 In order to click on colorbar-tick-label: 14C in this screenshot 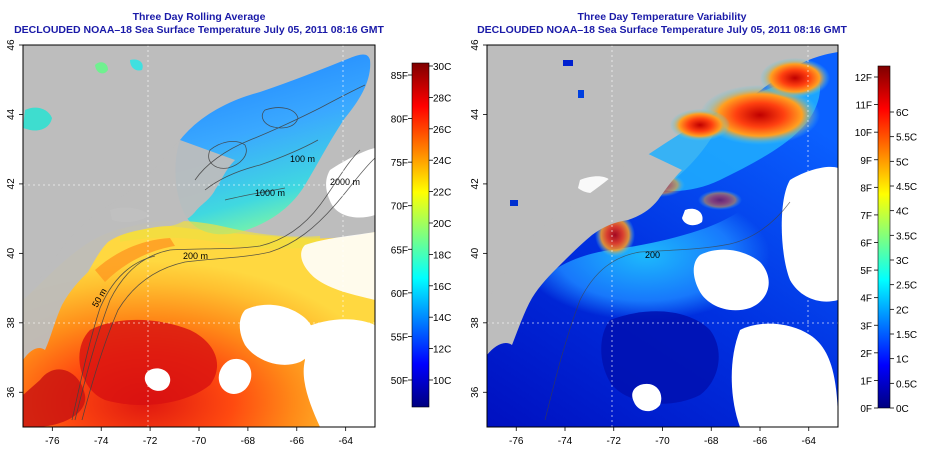, I will do `click(442, 318)`.